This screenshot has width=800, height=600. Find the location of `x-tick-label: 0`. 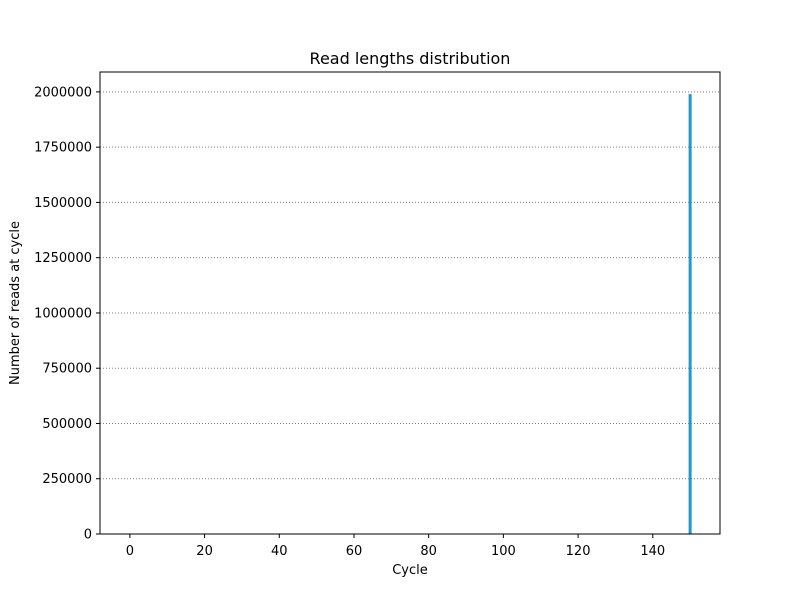

x-tick-label: 0 is located at coordinates (130, 551).